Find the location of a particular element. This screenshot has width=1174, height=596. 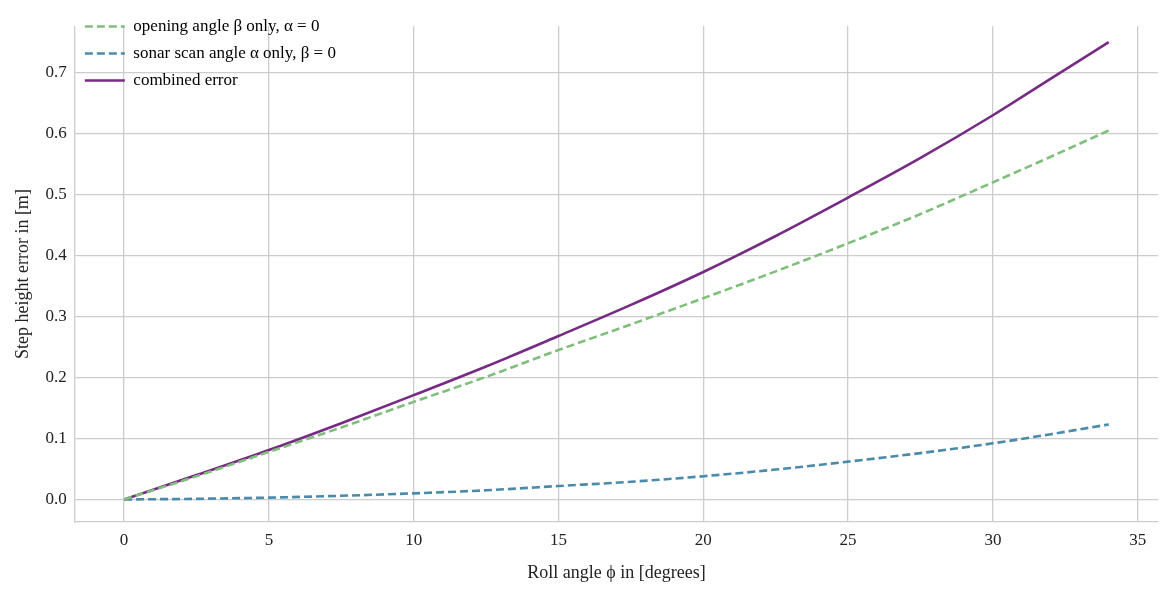

legend-label: sonar scan angle α only, β = 0 is located at coordinates (234, 52).